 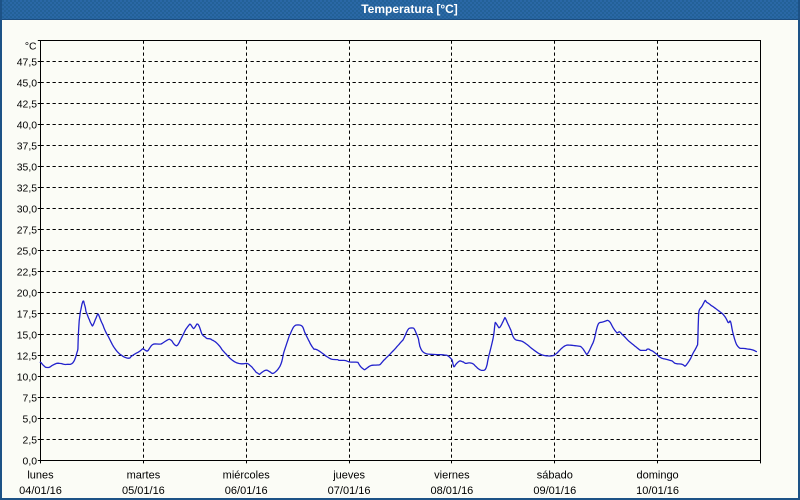 I want to click on svg-text: 30,0, so click(x=27, y=209).